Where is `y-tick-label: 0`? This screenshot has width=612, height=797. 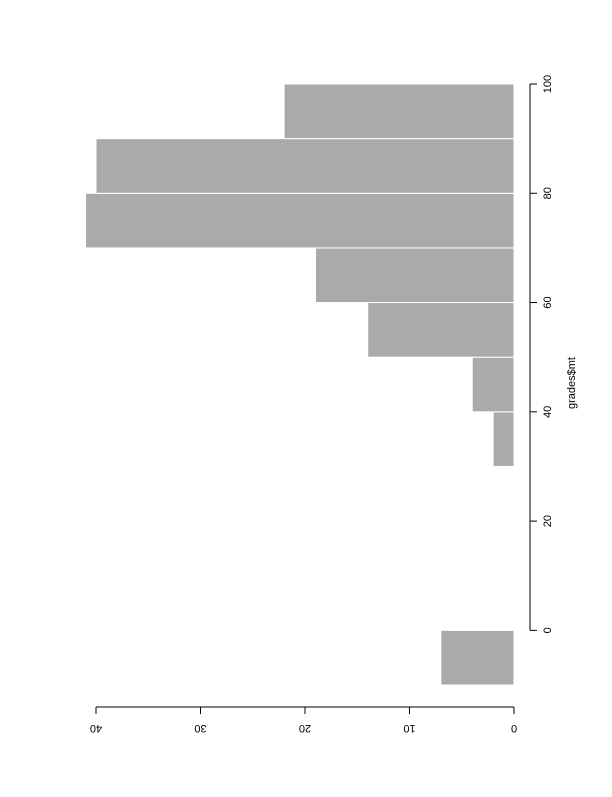 y-tick-label: 0 is located at coordinates (514, 728).